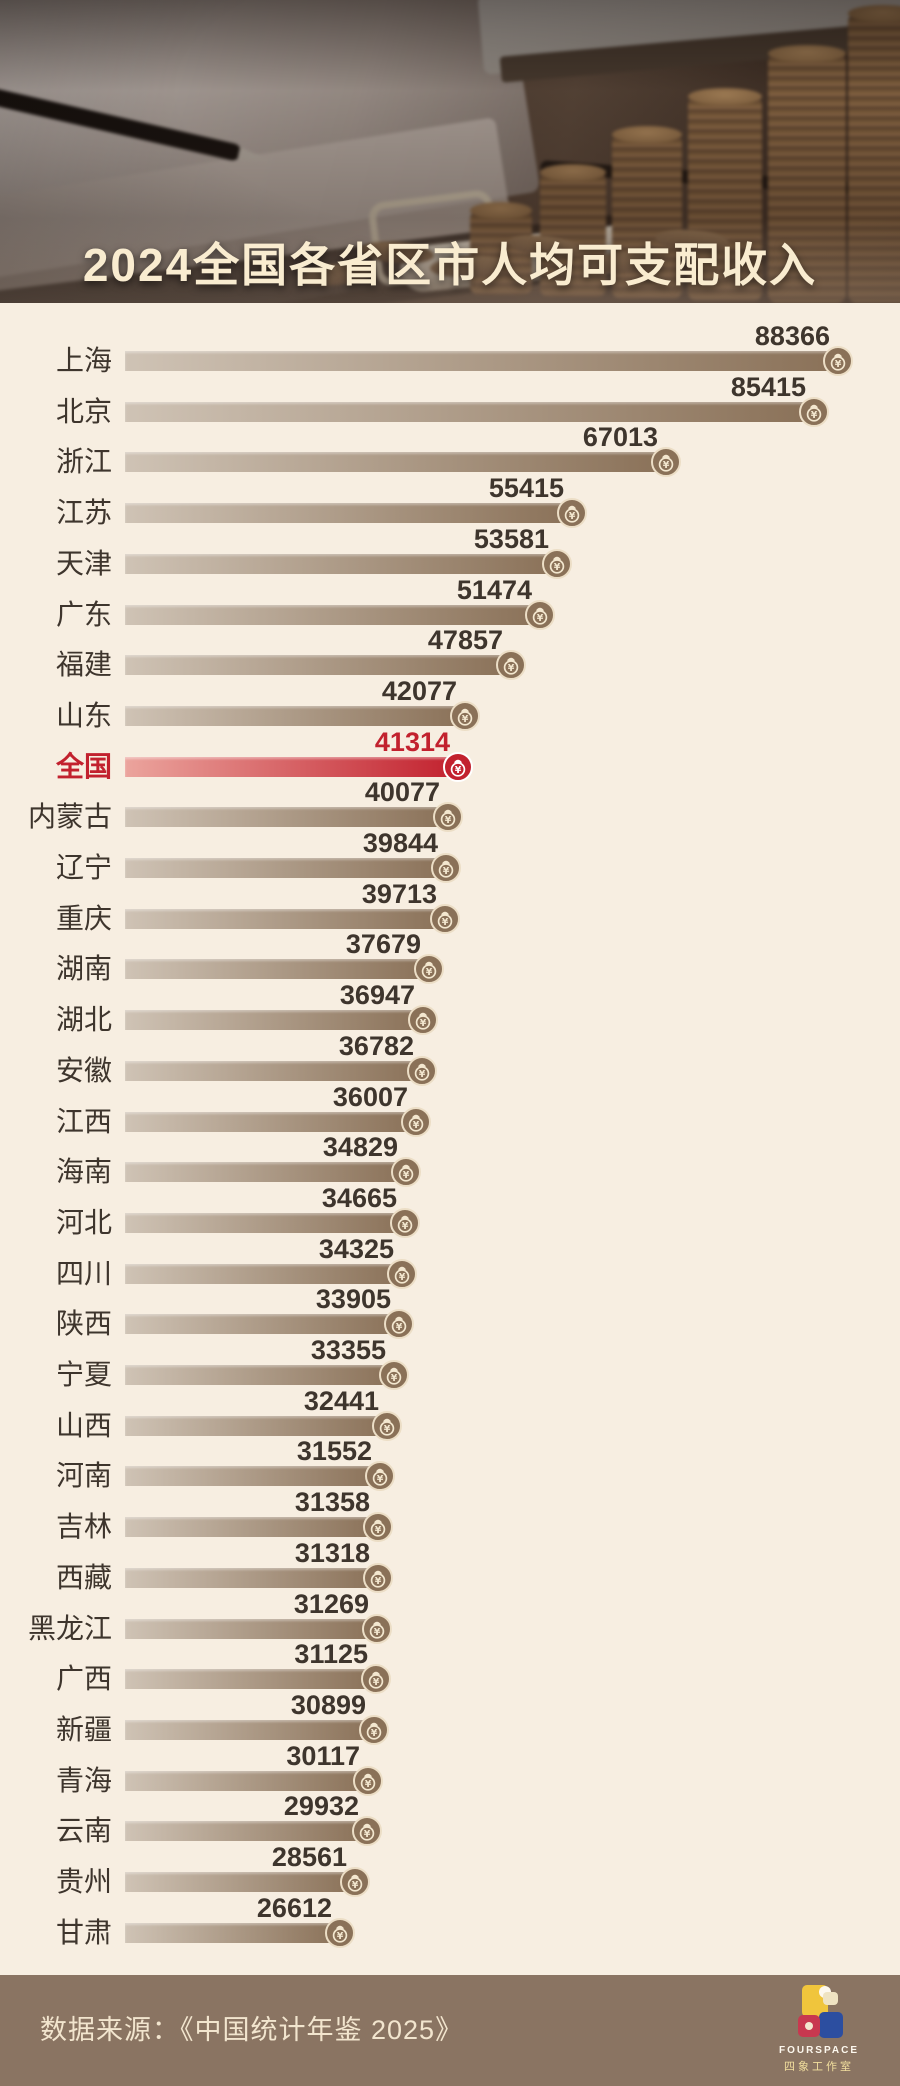  What do you see at coordinates (450, 1723) in the screenshot?
I see `chart-row: 新疆 30899 ¥` at bounding box center [450, 1723].